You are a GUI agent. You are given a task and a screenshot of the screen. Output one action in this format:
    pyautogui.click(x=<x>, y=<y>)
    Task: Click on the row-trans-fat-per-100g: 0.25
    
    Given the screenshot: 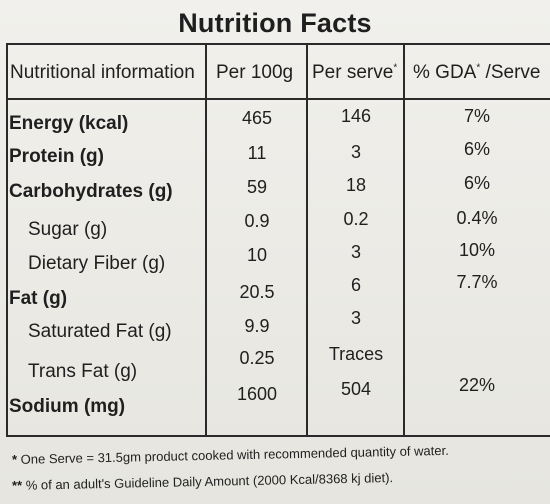 What is the action you would take?
    pyautogui.click(x=257, y=358)
    